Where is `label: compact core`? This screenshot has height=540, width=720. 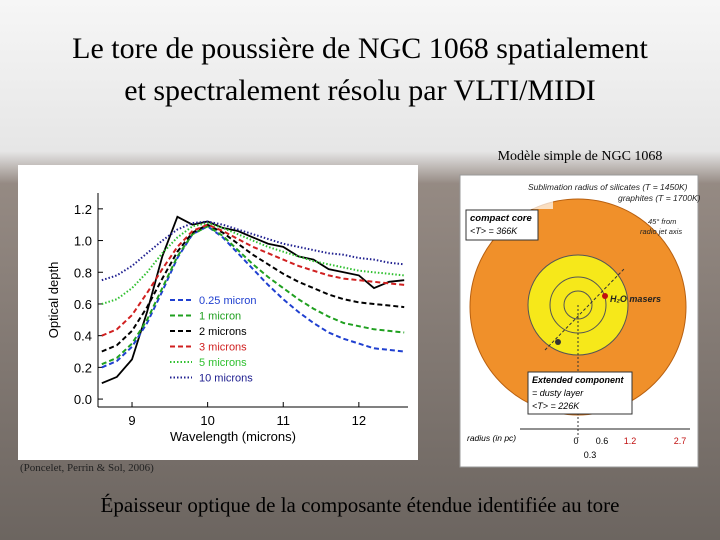
label: compact core is located at coordinates (501, 218).